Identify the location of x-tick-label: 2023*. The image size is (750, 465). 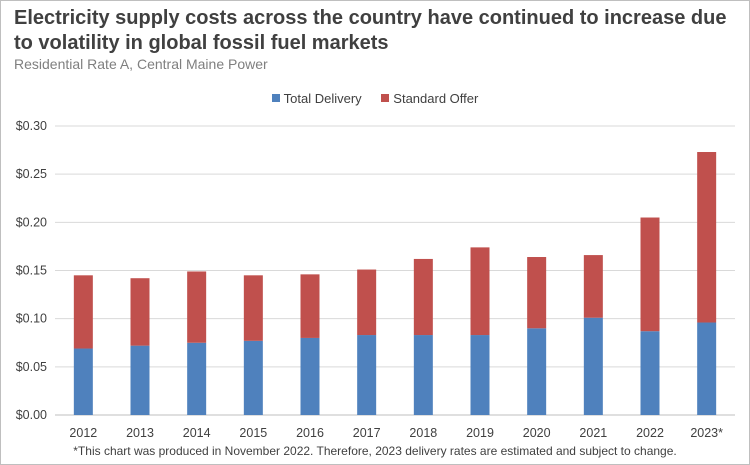
(706, 433).